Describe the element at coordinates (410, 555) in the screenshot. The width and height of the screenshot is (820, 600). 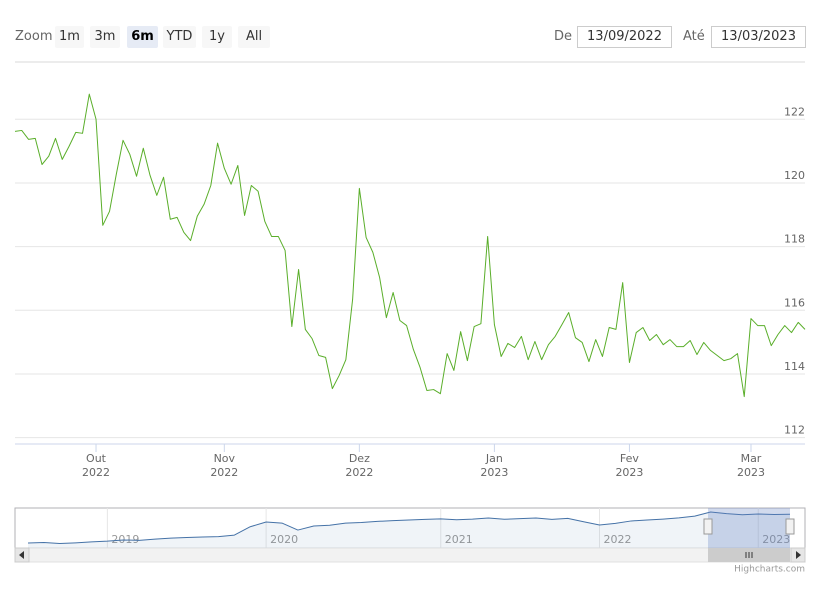
I see `scrollbar-track` at that location.